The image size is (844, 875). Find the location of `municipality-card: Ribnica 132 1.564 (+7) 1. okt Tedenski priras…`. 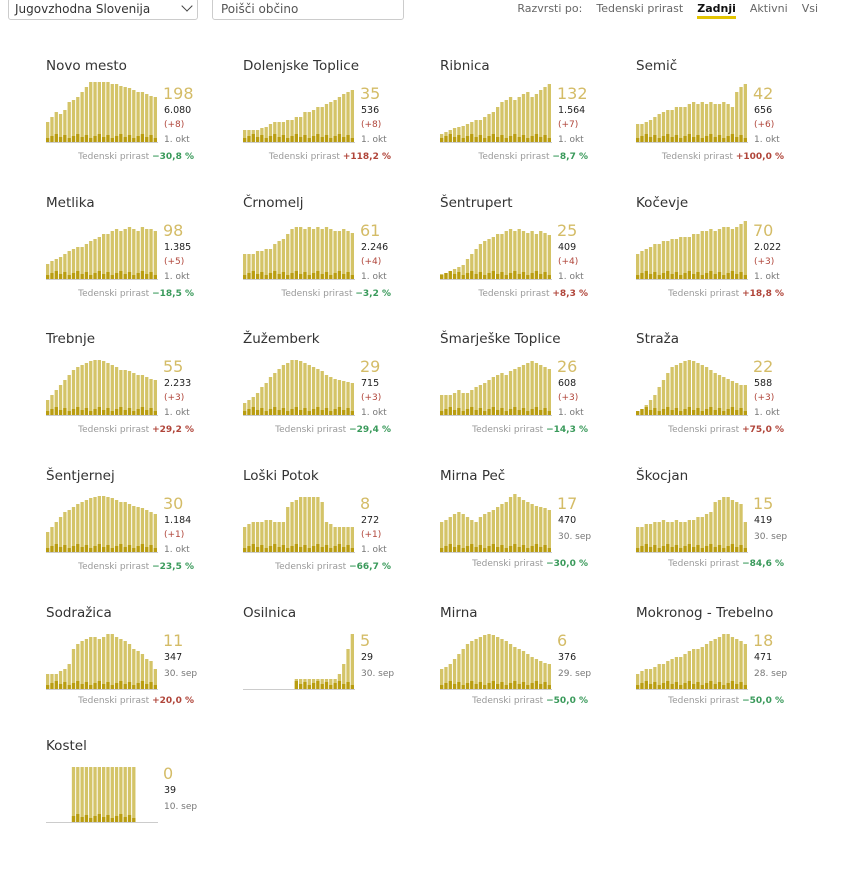

municipality-card: Ribnica 132 1.564 (+7) 1. okt Tedenski priras… is located at coordinates (538, 126).